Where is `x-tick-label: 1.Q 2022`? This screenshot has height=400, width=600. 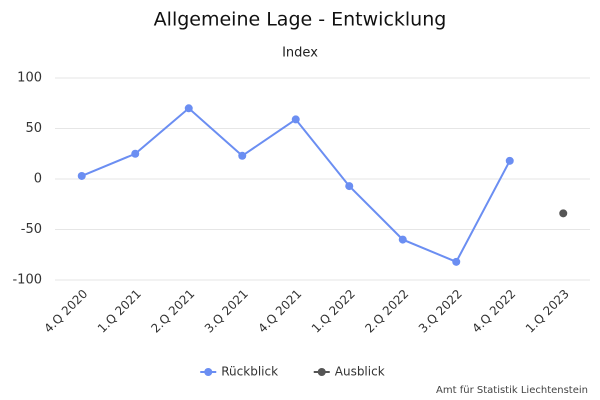 x-tick-label: 1.Q 2022 is located at coordinates (333, 311).